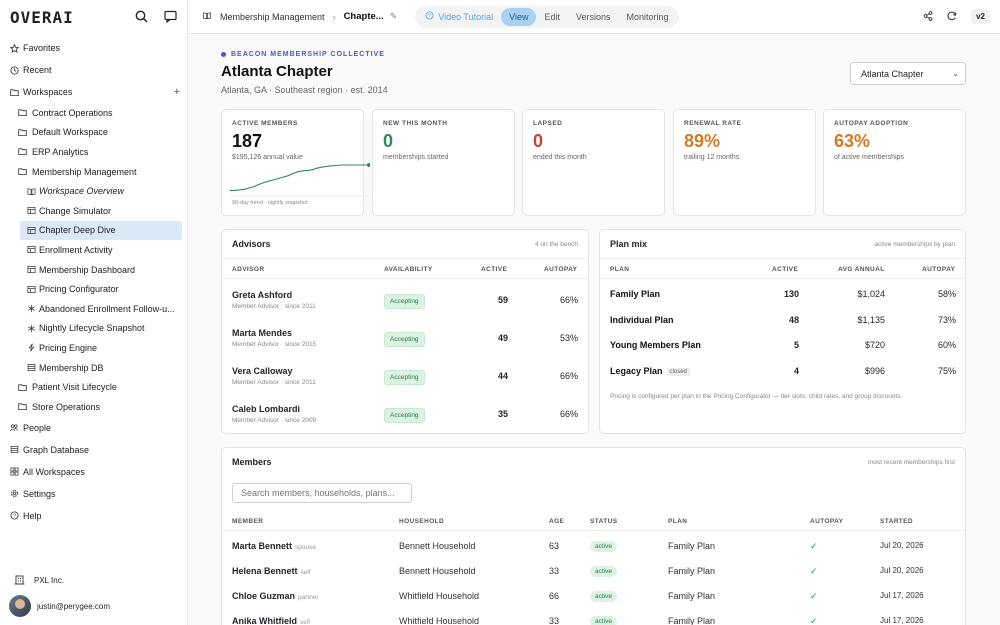  What do you see at coordinates (93, 48) in the screenshot?
I see `sidebar-item-favorites: Favorites` at bounding box center [93, 48].